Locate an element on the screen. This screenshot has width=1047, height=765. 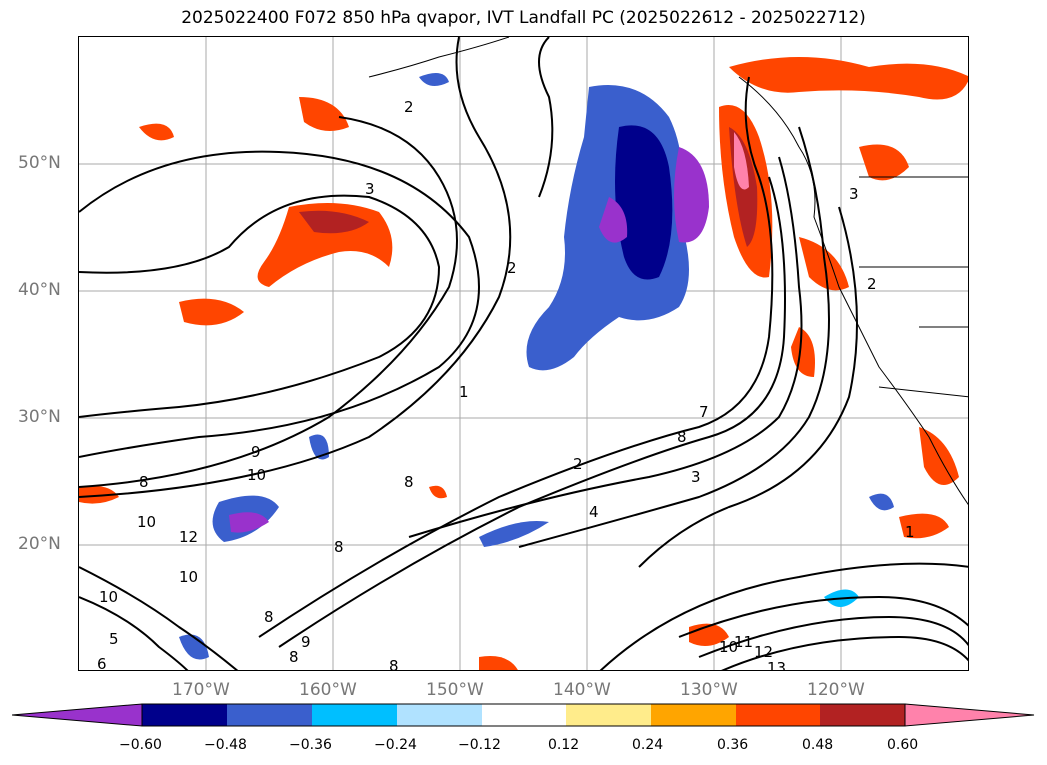
colorbar-extend-min is located at coordinates (77, 715).